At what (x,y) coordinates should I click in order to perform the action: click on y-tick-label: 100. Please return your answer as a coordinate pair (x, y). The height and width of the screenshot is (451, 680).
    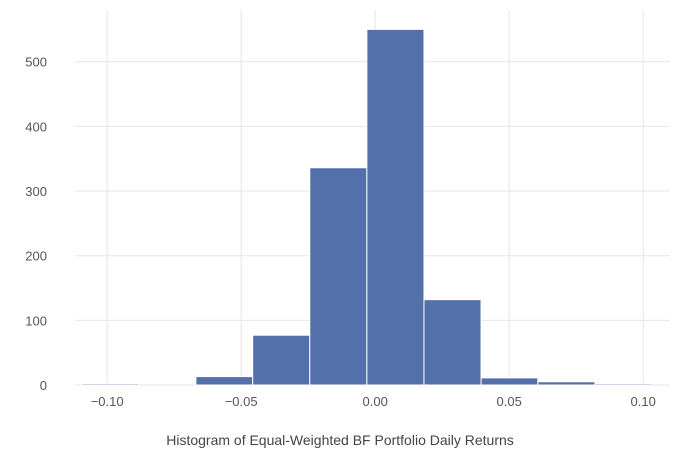
    Looking at the image, I should click on (36, 320).